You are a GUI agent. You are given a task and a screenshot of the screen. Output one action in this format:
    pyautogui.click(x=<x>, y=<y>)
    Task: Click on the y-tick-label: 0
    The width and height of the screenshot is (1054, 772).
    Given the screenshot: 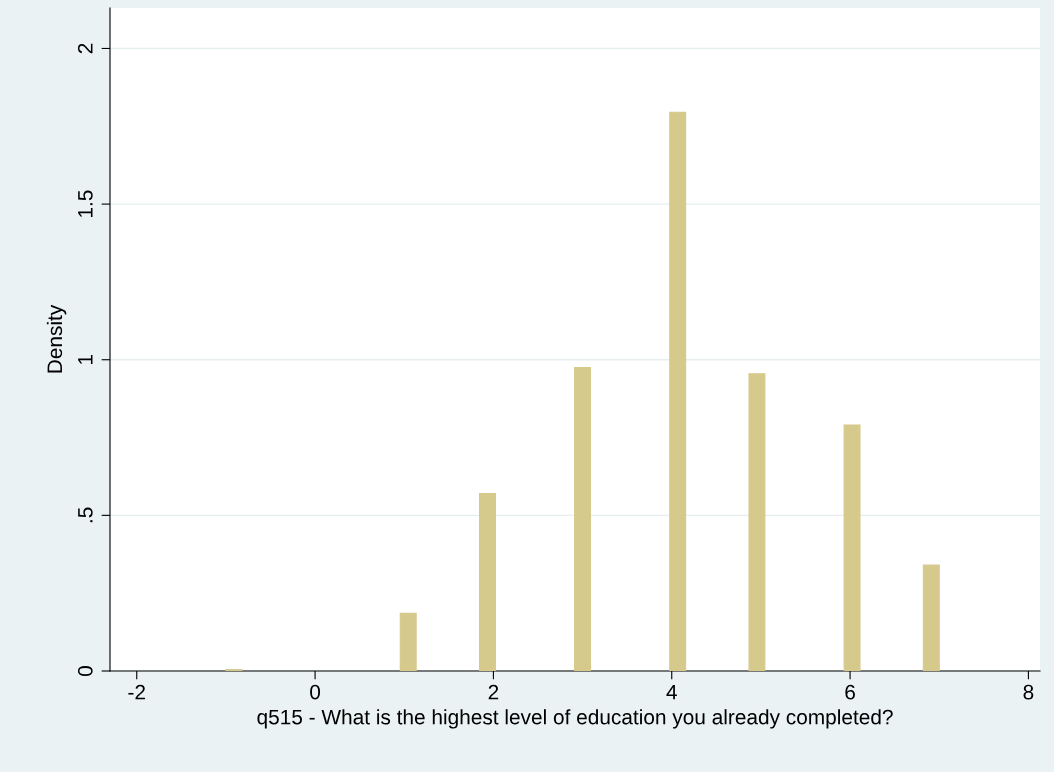 What is the action you would take?
    pyautogui.click(x=85, y=671)
    